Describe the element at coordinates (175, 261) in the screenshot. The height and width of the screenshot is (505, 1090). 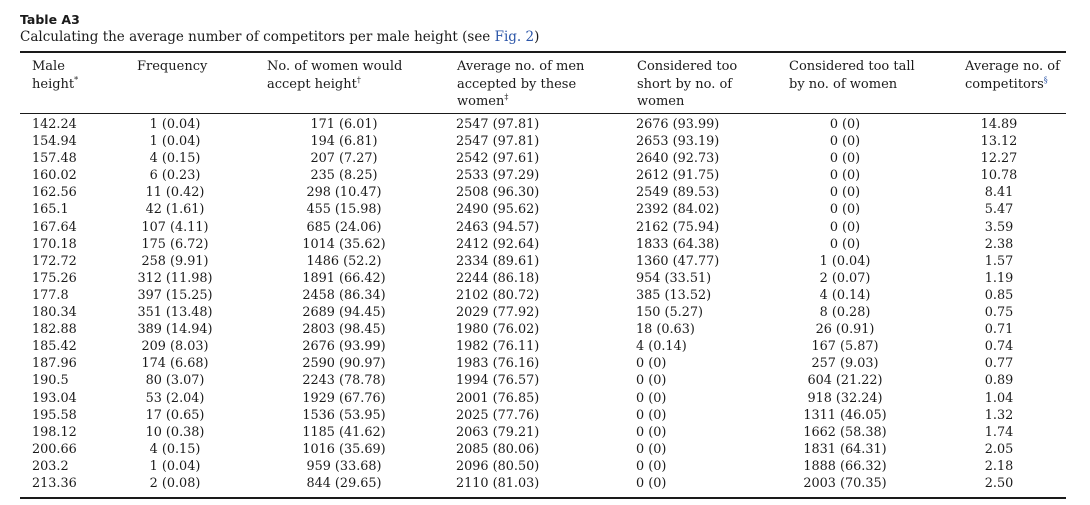
I see `table-cell: 258 (9.91)` at that location.